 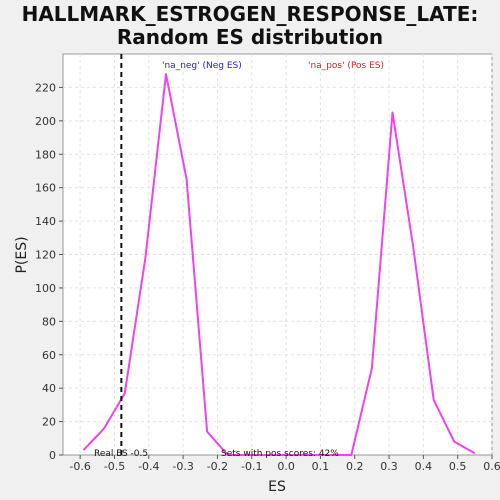 What do you see at coordinates (45, 188) in the screenshot?
I see `y-tick-label: 160` at bounding box center [45, 188].